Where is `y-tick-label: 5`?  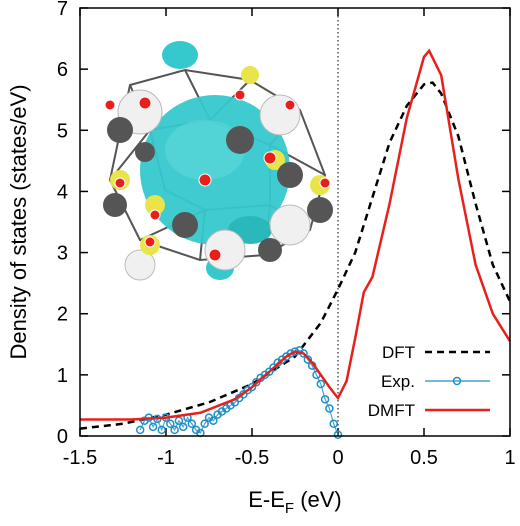 y-tick-label: 5 is located at coordinates (62, 131).